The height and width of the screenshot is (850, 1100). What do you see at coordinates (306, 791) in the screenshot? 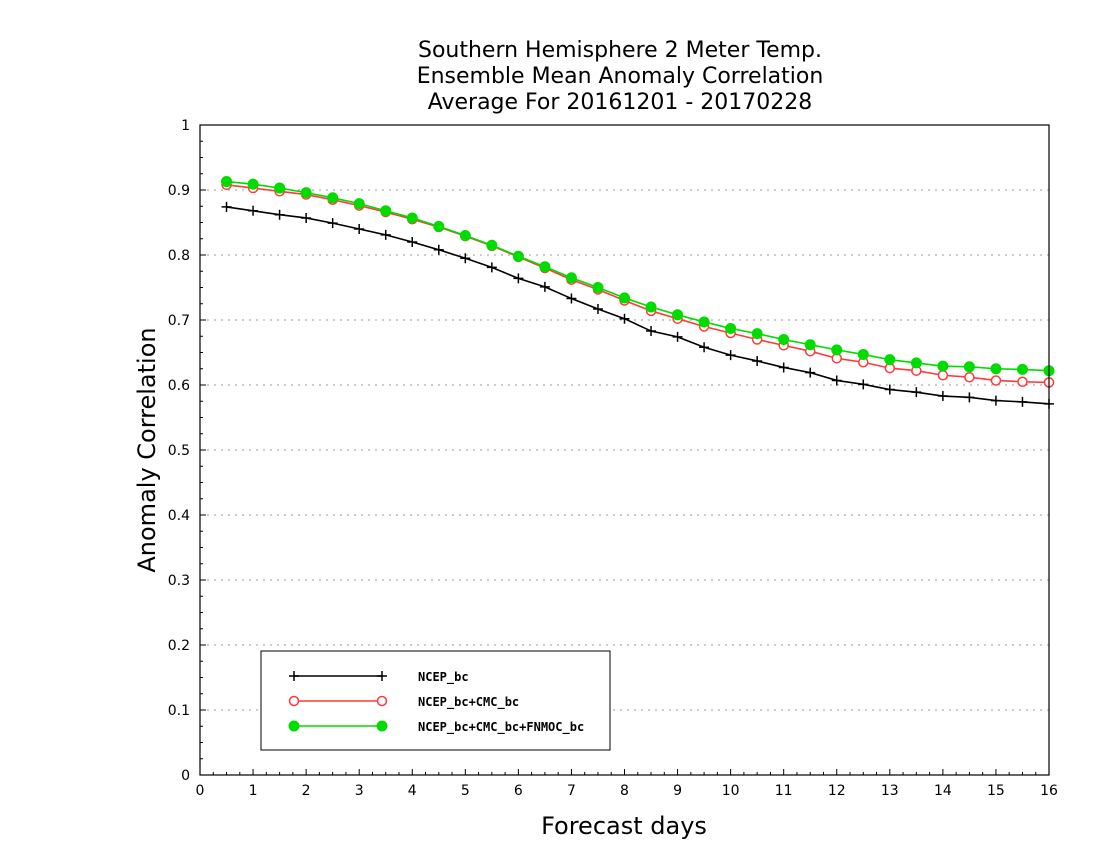
I see `x-tick-label: 2` at bounding box center [306, 791].